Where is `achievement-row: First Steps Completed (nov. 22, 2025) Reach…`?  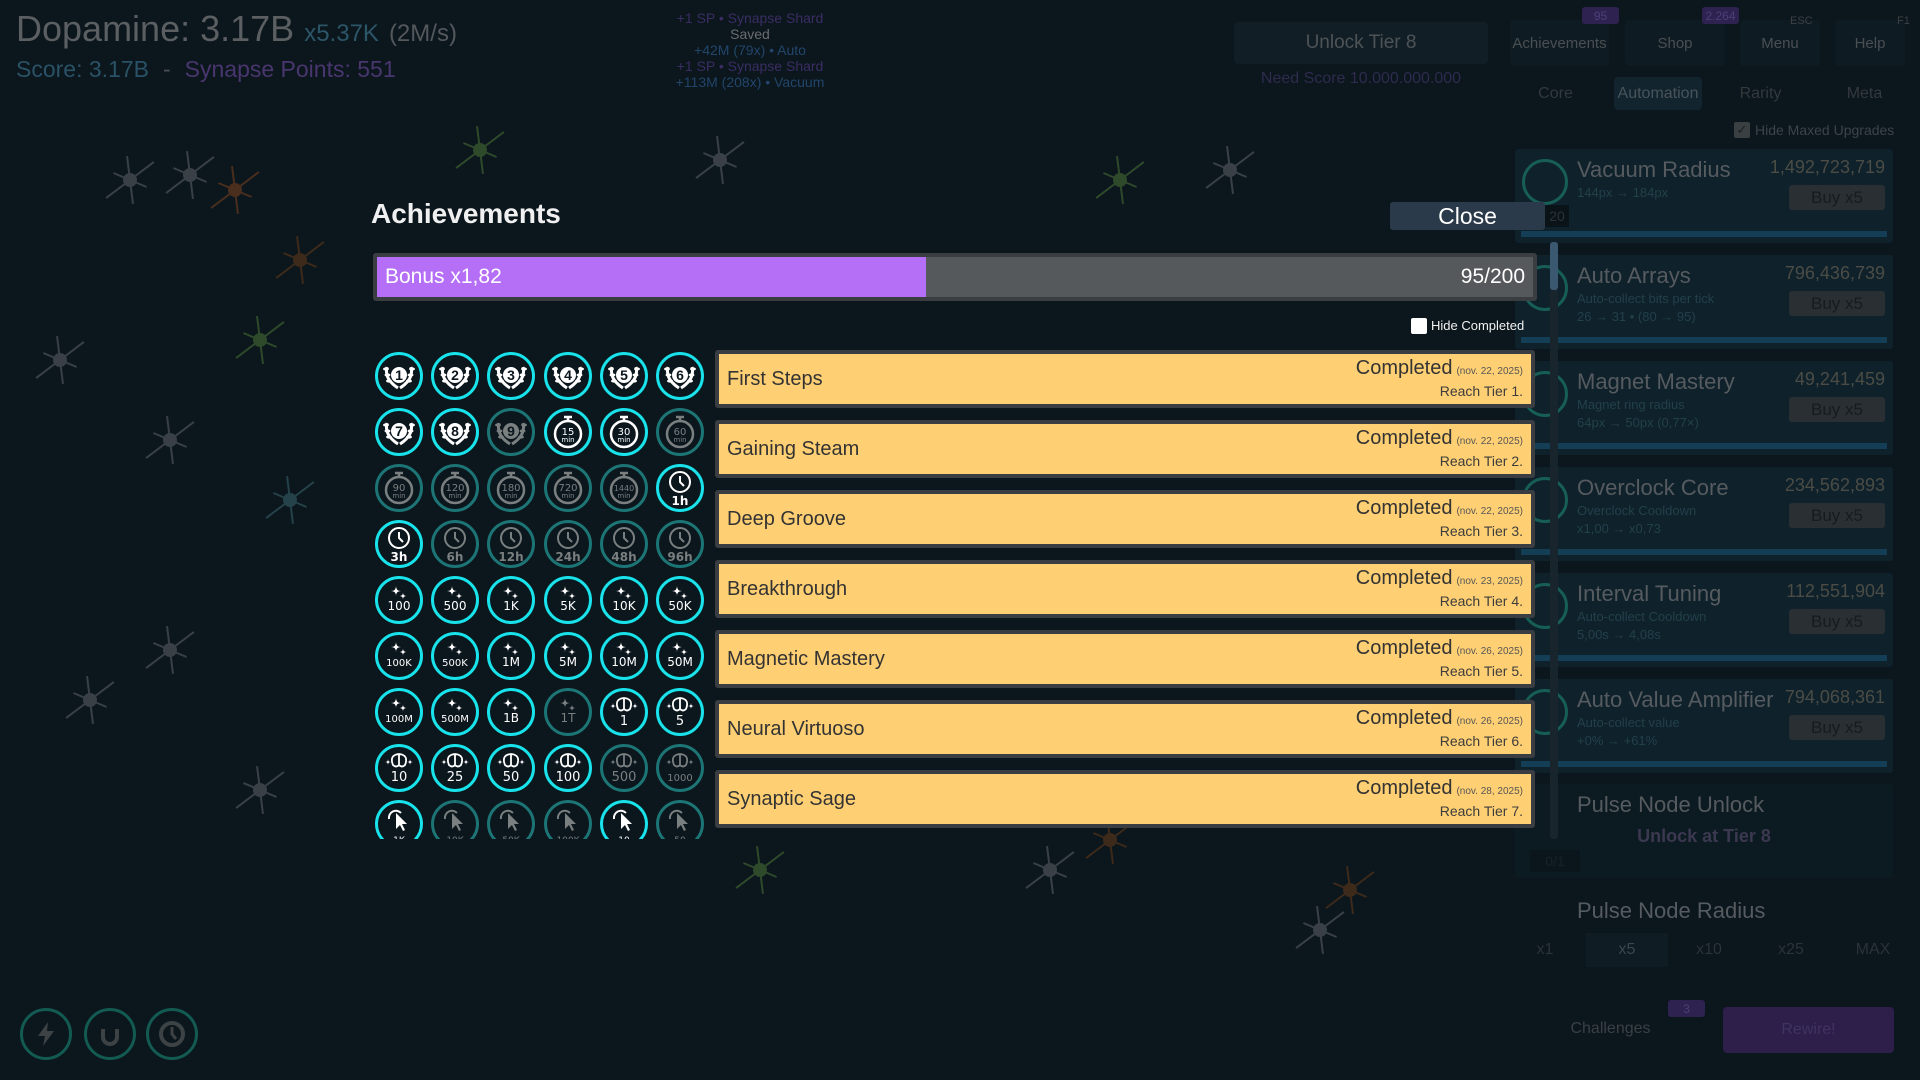 achievement-row: First Steps Completed (nov. 22, 2025) Reach… is located at coordinates (1125, 379).